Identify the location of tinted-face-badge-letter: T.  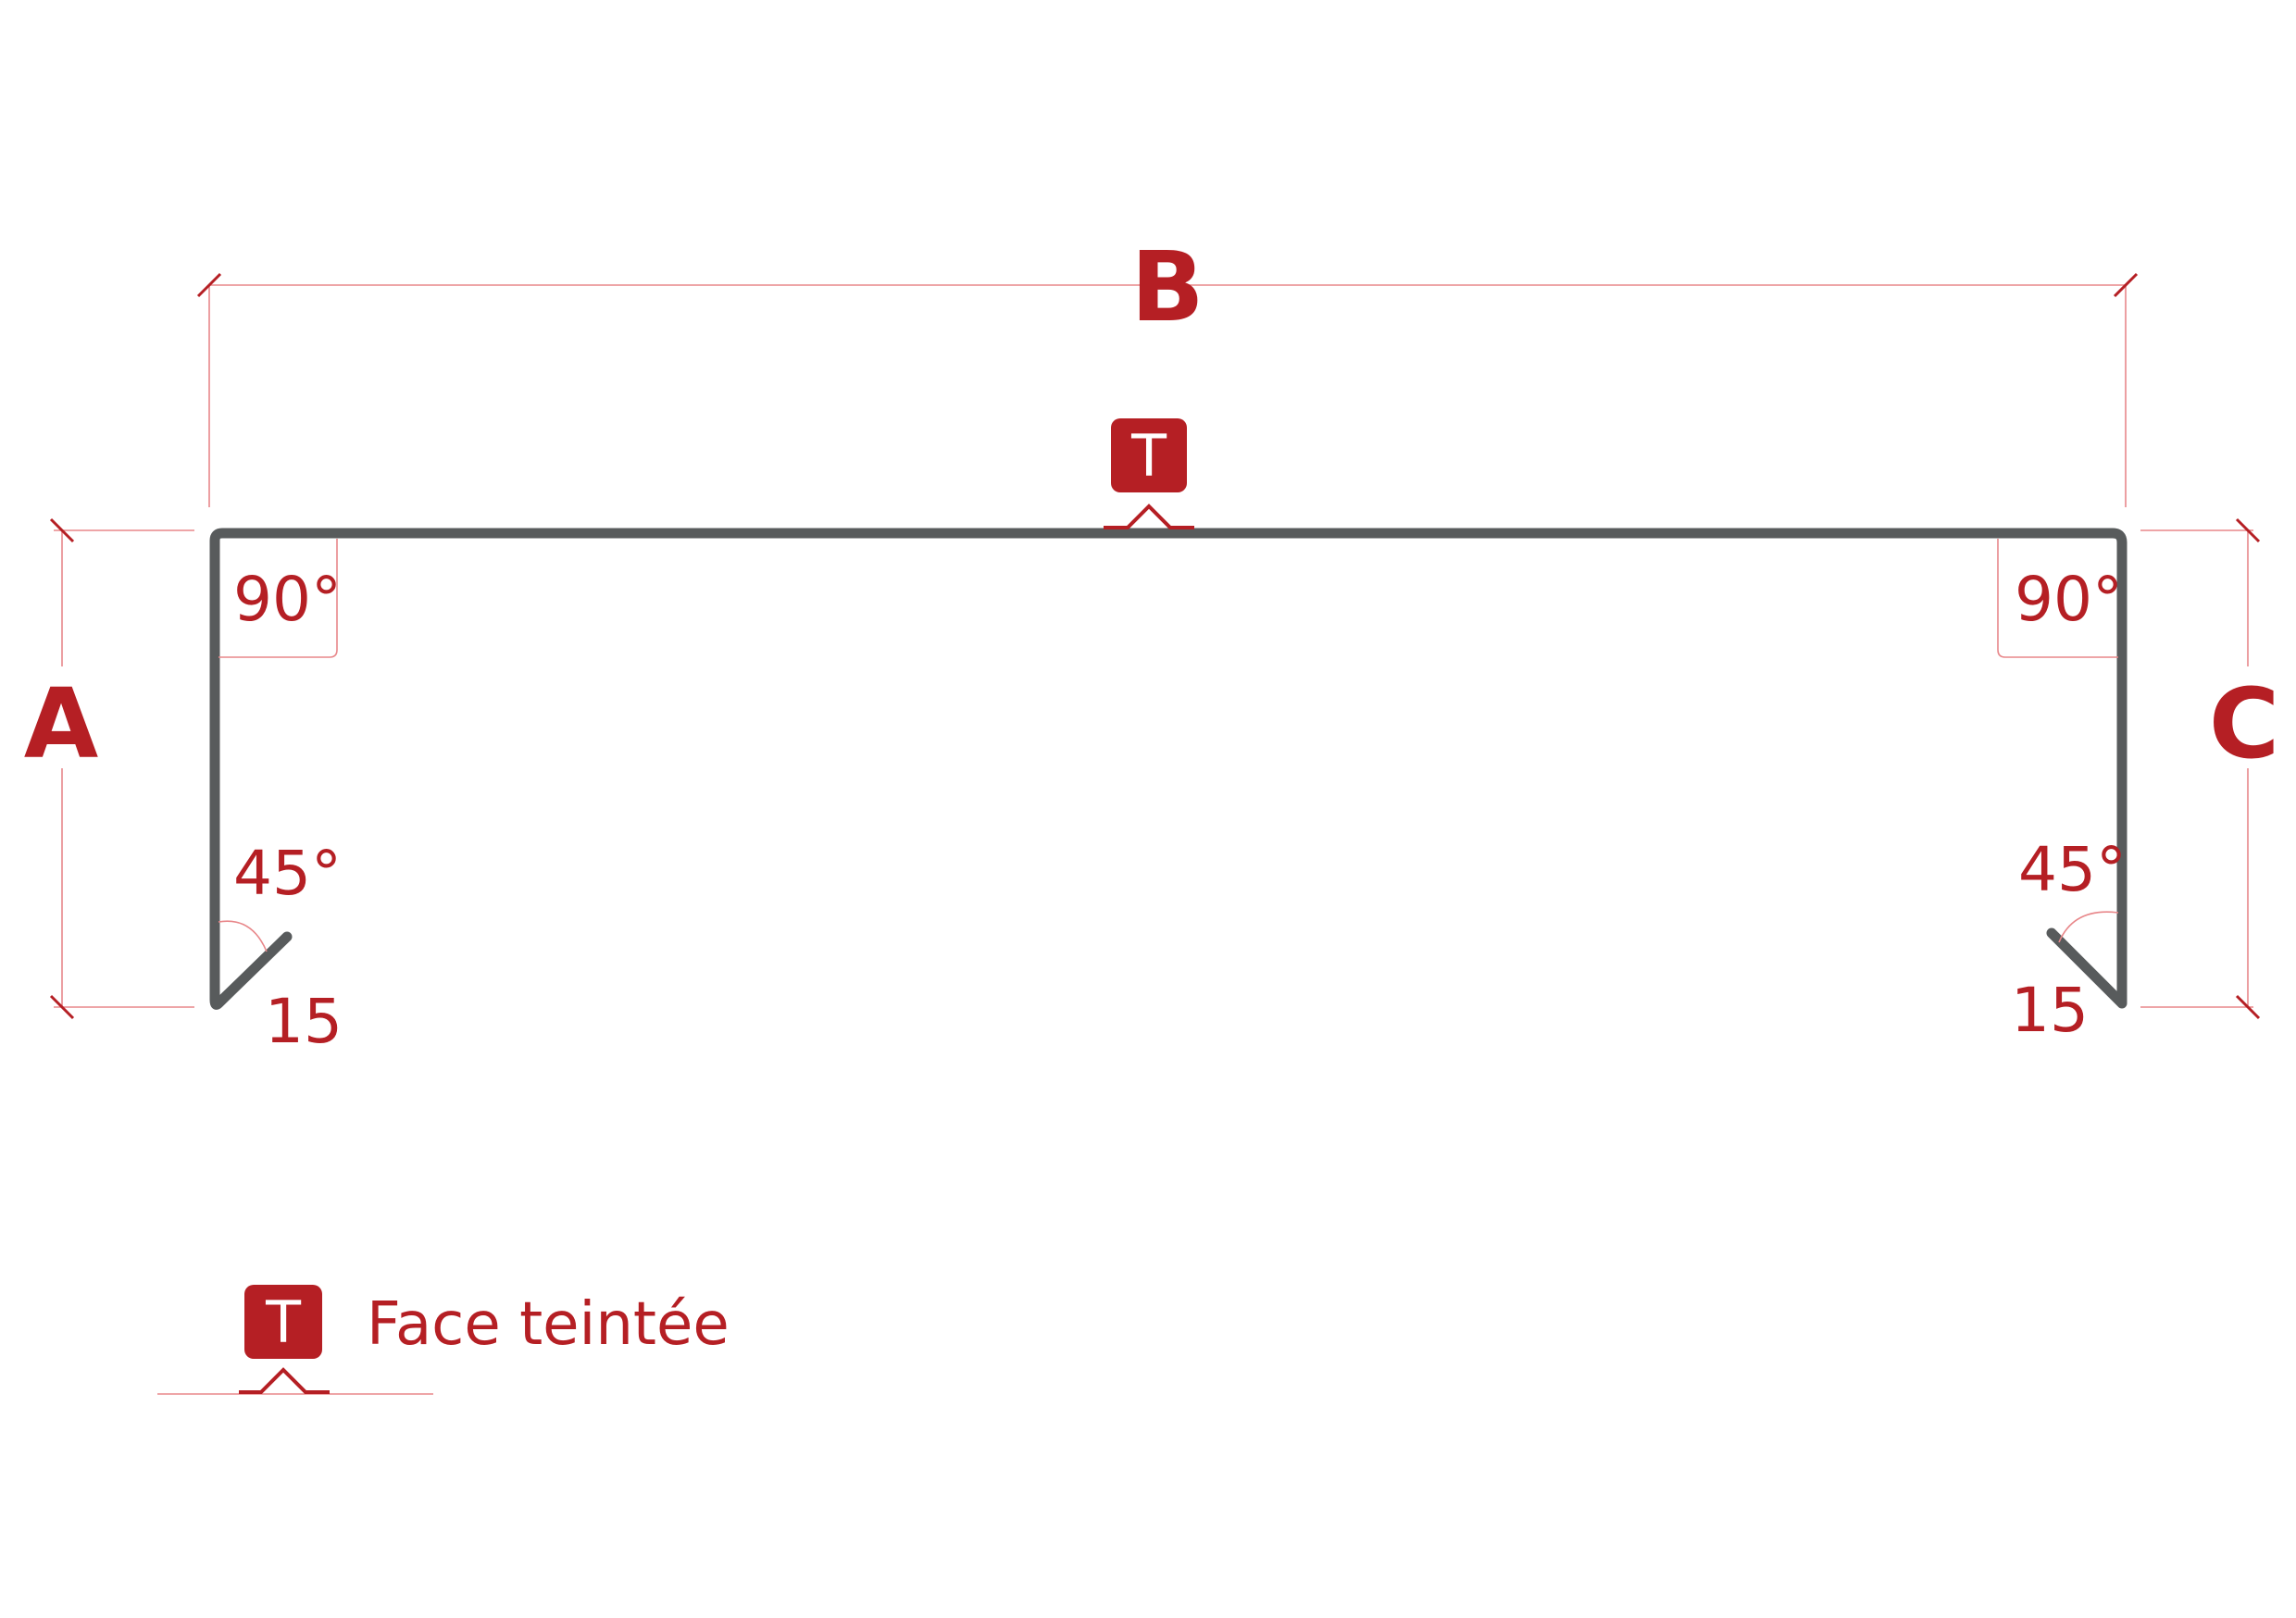
(1148, 456).